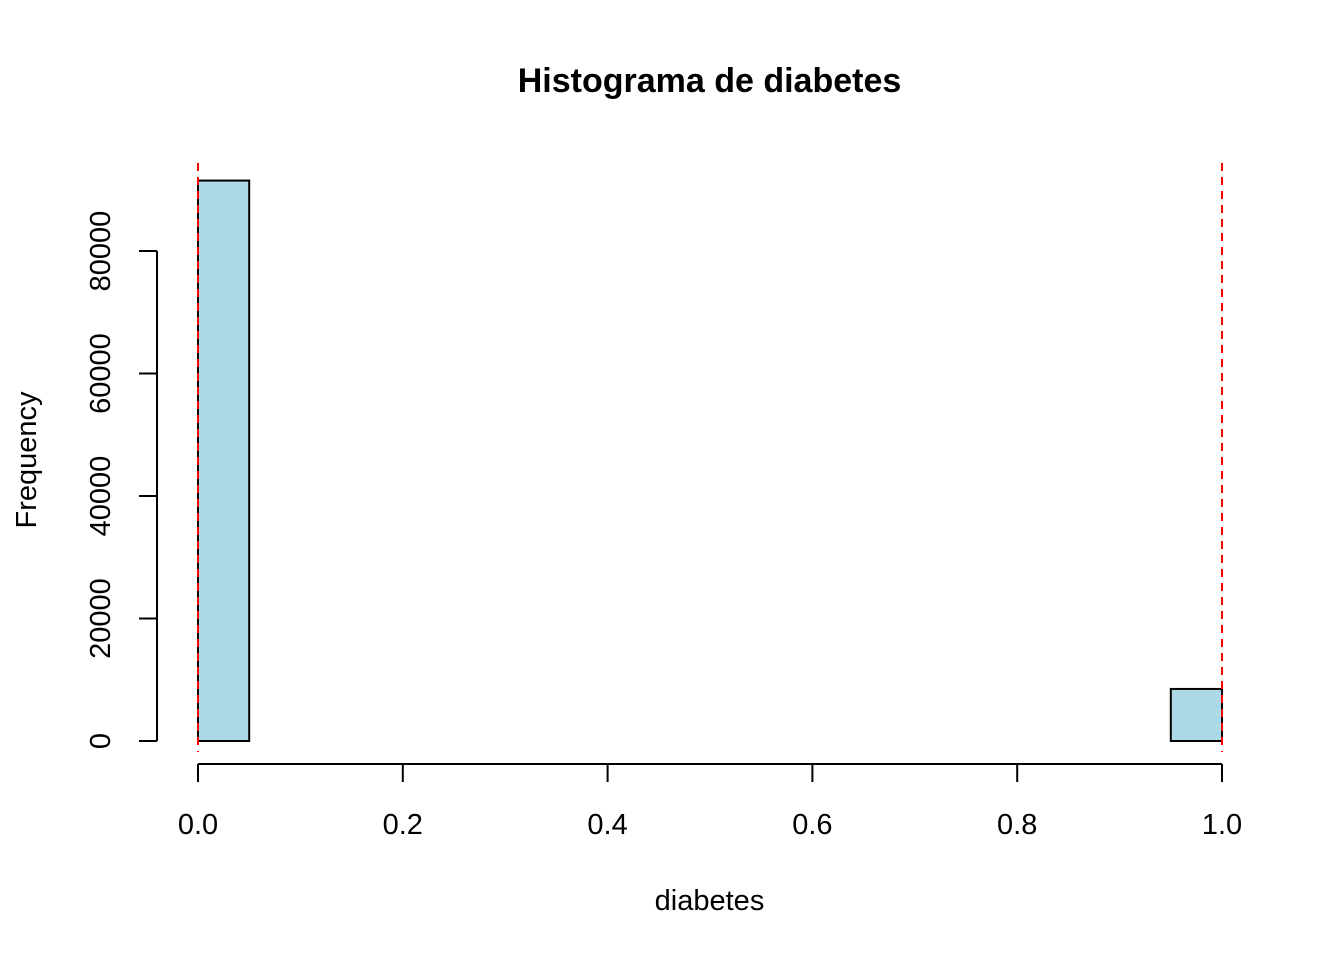 This screenshot has height=960, width=1344. Describe the element at coordinates (403, 825) in the screenshot. I see `x-tick-label-1: 0.2` at that location.